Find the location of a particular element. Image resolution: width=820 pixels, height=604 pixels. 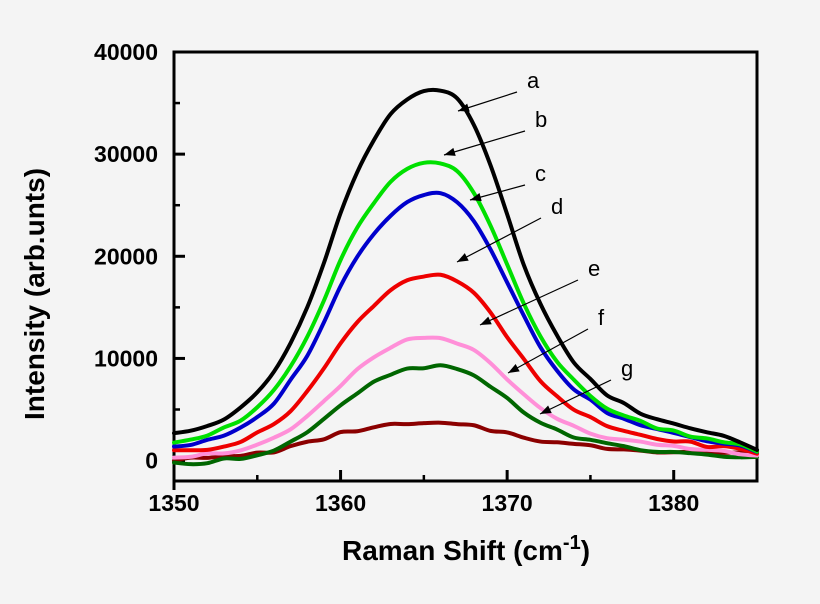

y-tick-label: 30000 is located at coordinates (126, 154).